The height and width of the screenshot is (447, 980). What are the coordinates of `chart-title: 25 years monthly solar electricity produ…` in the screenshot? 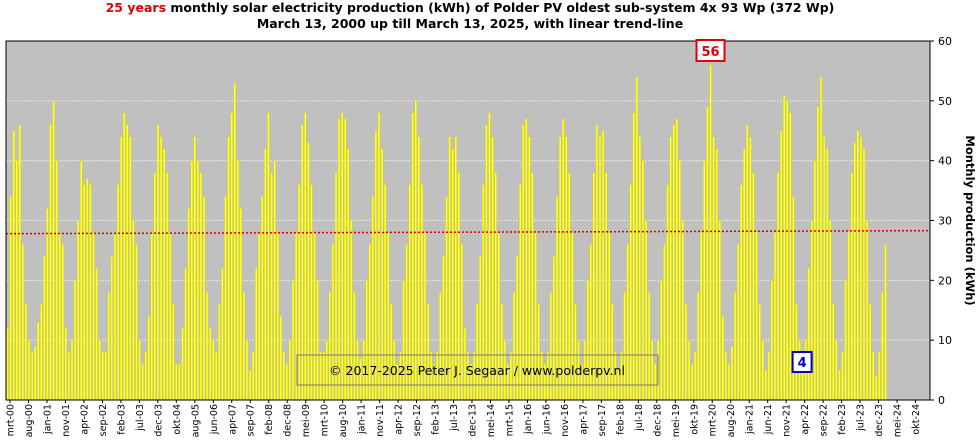 It's located at (470, 16).